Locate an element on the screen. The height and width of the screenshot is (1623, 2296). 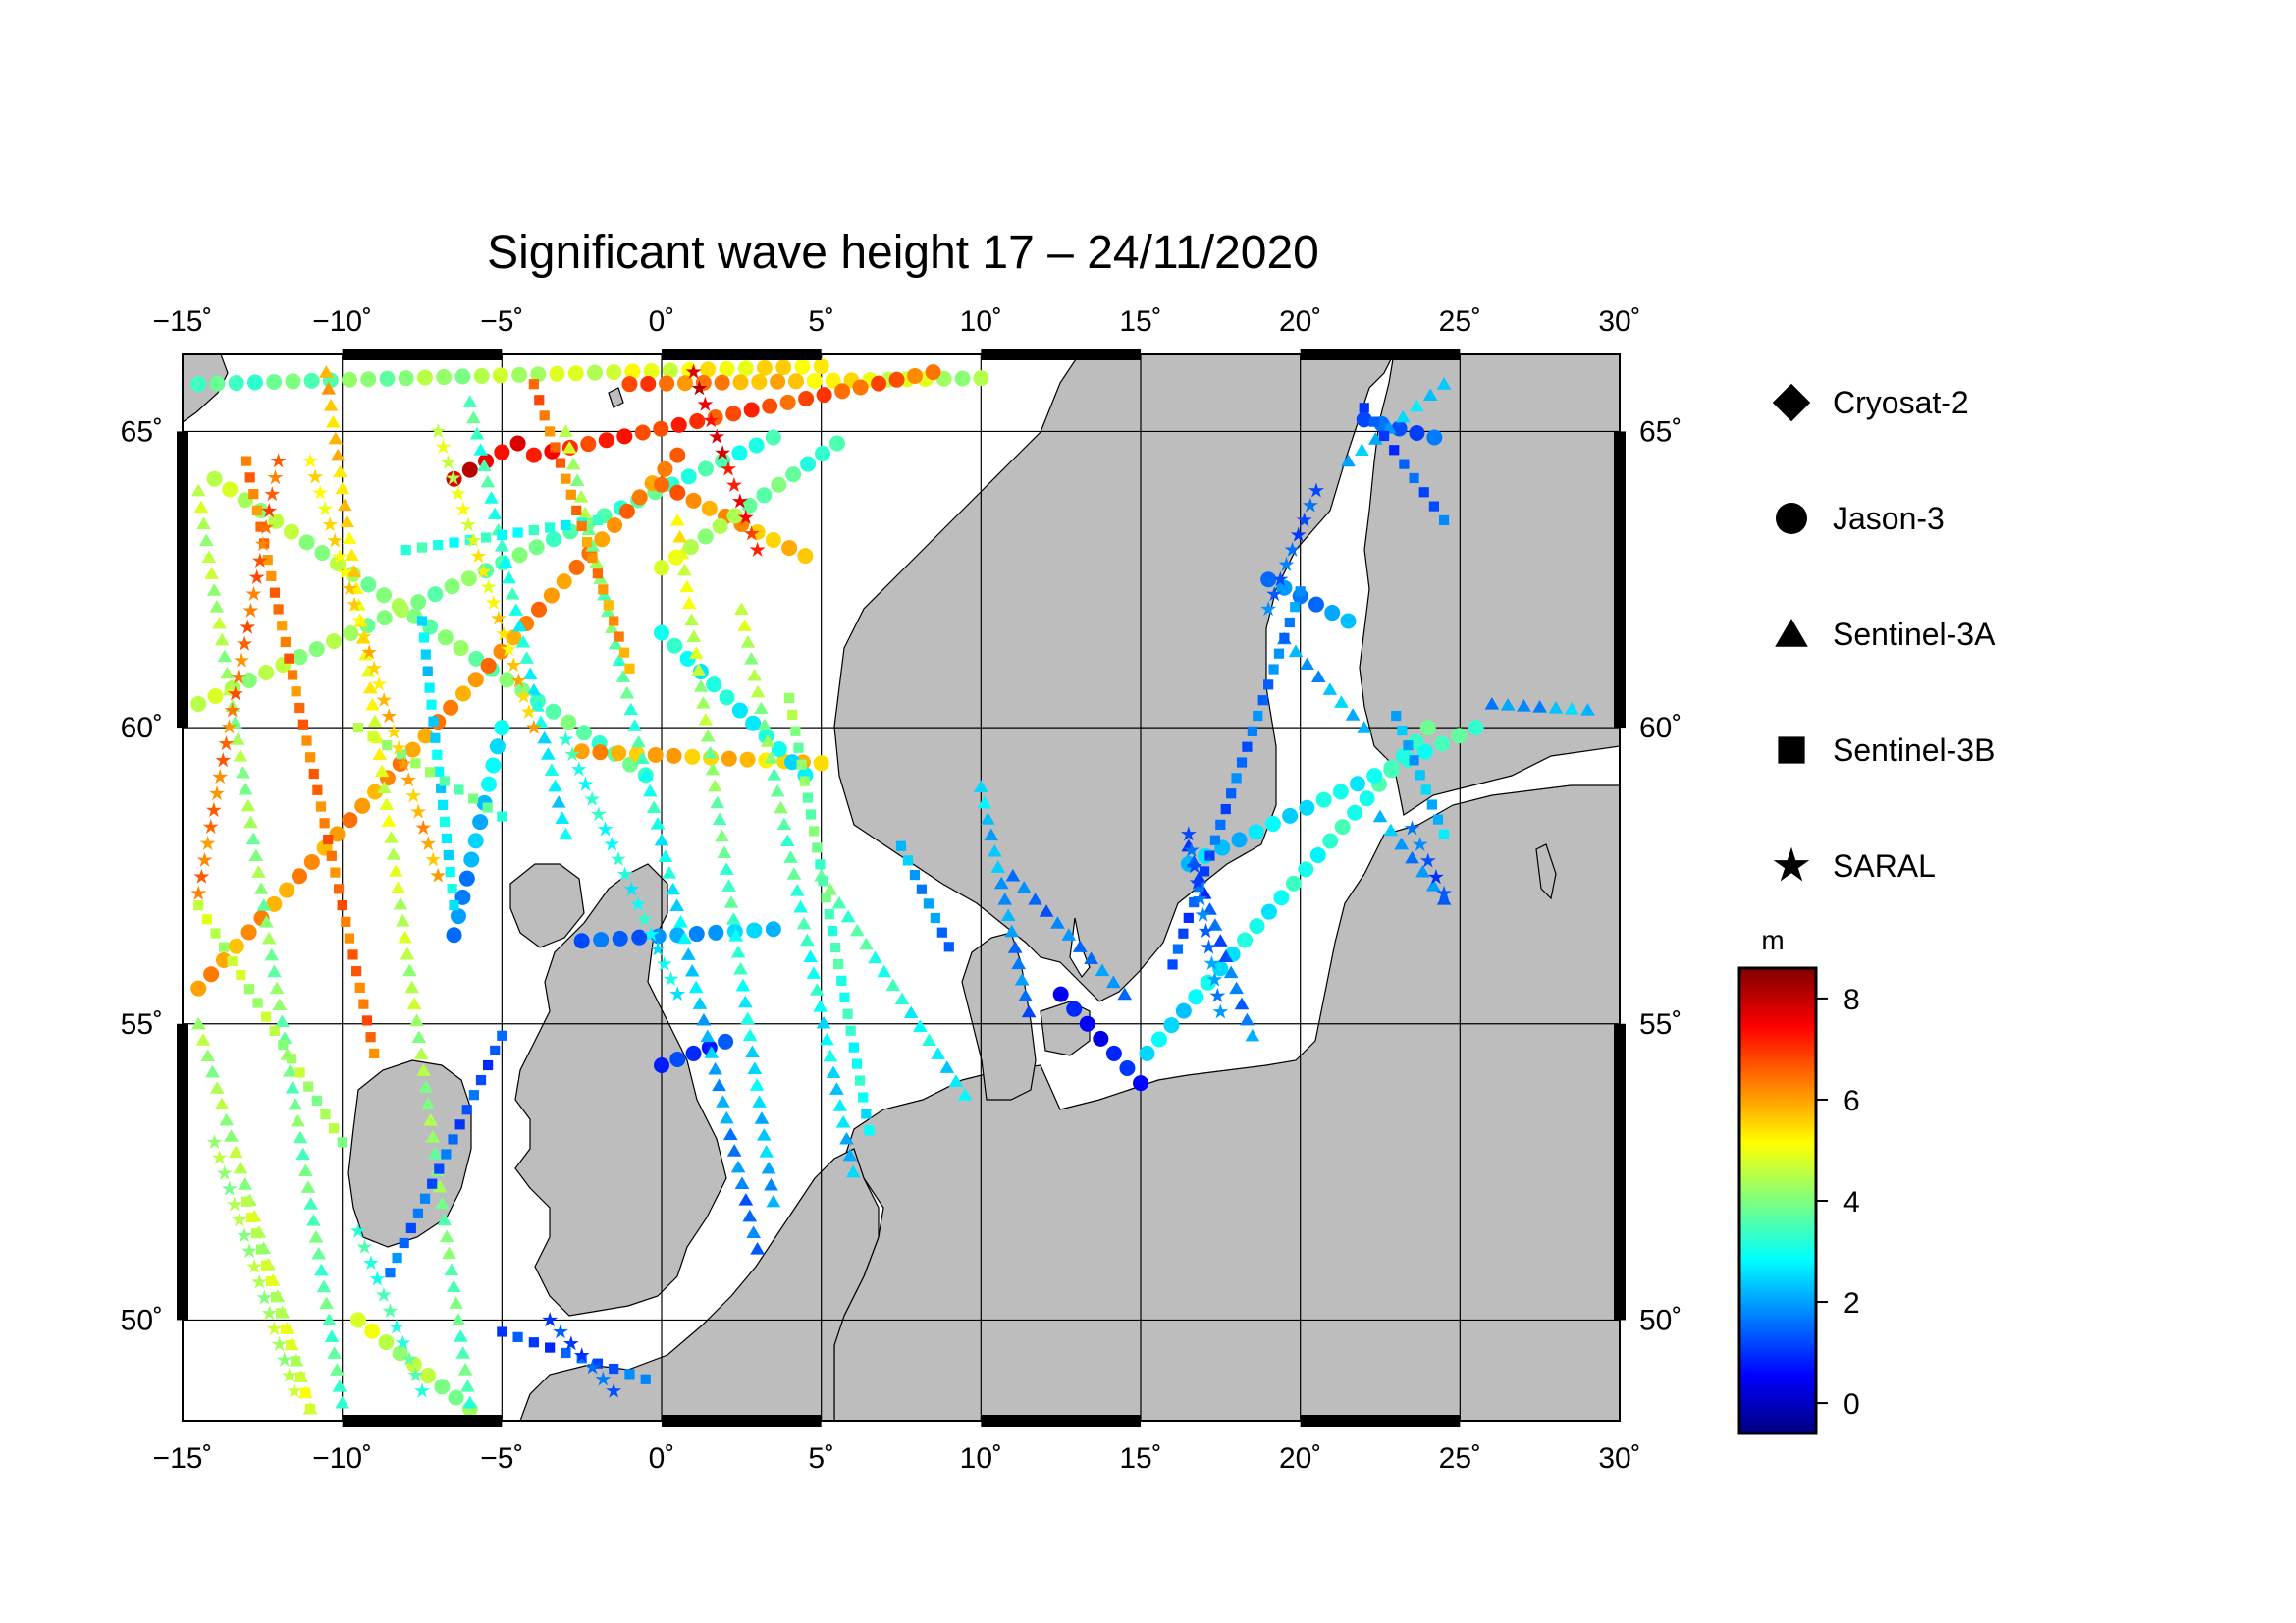
legend-label: Sentinel-3B is located at coordinates (1914, 750).